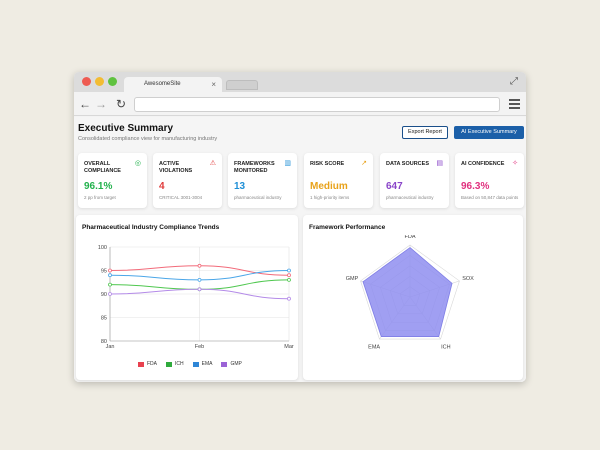  I want to click on y-tick-label: 80, so click(104, 342).